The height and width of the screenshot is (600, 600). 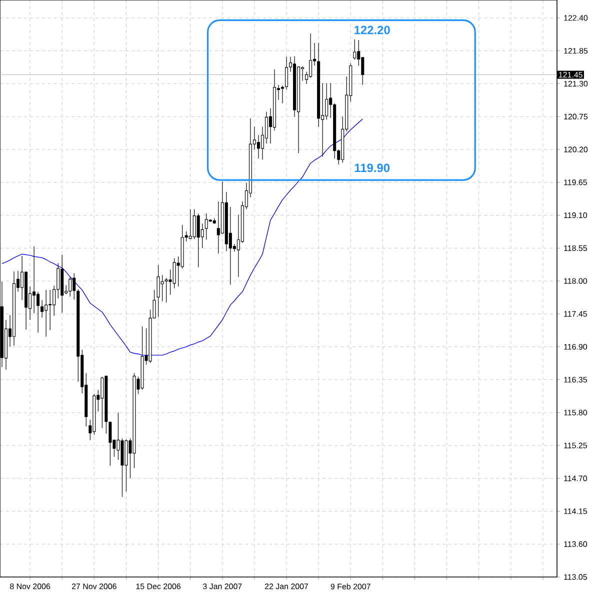 What do you see at coordinates (372, 168) in the screenshot?
I see `annotation: 119.90` at bounding box center [372, 168].